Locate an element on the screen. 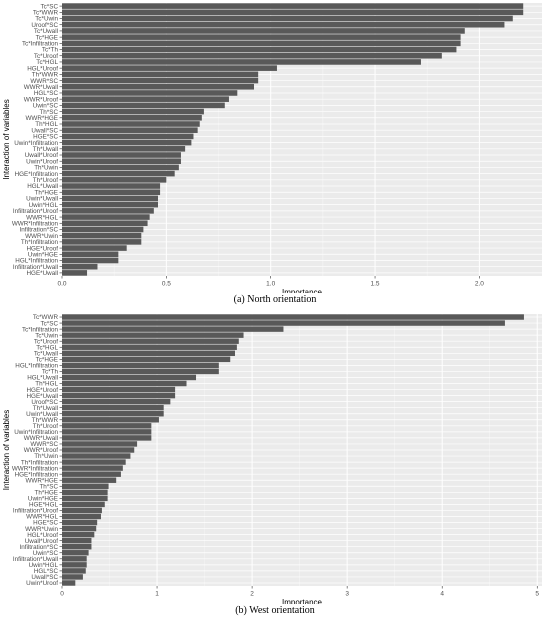 Image resolution: width=550 pixels, height=619 pixels. category-label: HGE*HGL is located at coordinates (44, 505).